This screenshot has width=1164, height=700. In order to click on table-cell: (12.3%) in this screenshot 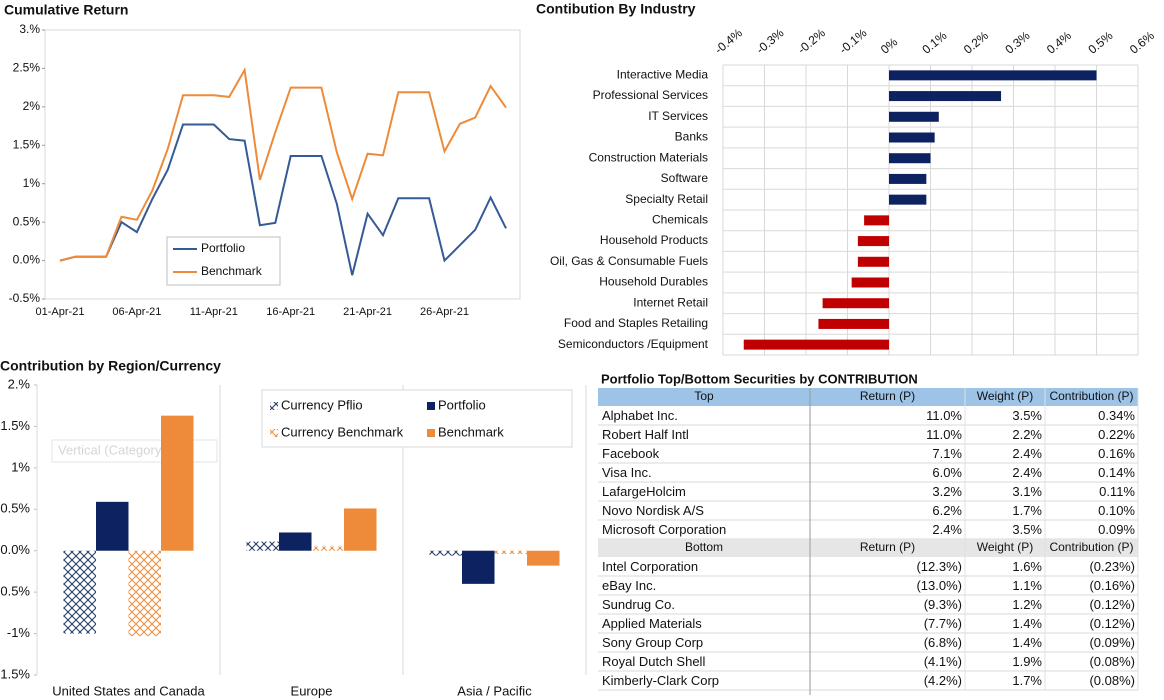, I will do `click(939, 566)`.